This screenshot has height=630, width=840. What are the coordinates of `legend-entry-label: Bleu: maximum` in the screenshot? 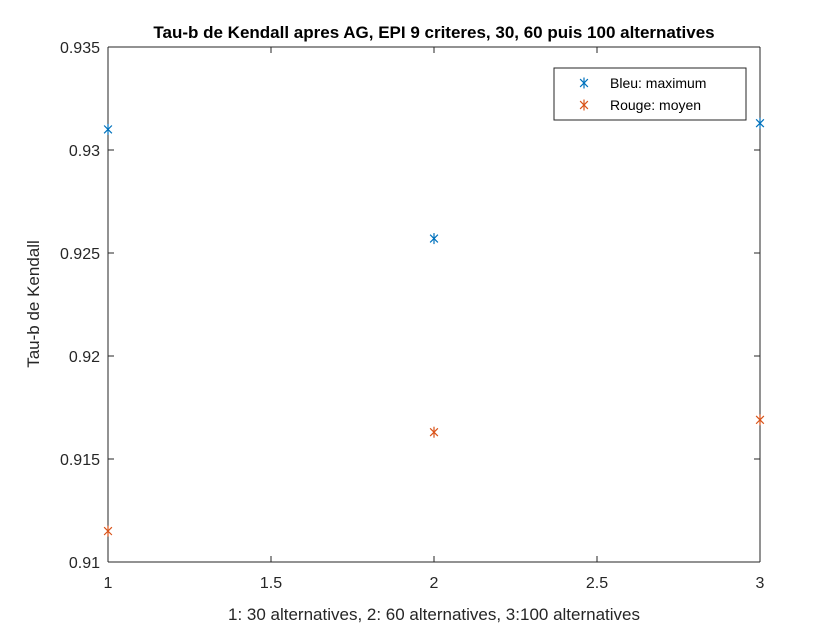 It's located at (658, 83).